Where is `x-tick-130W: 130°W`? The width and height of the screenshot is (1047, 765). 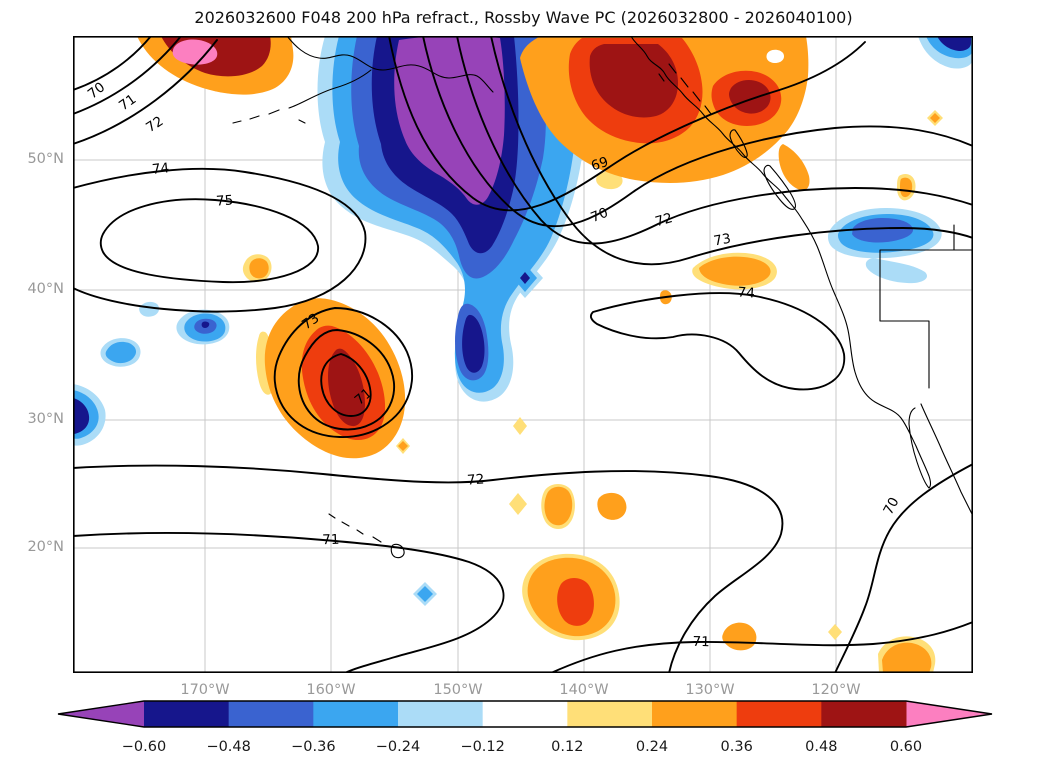 x-tick-130W: 130°W is located at coordinates (710, 690).